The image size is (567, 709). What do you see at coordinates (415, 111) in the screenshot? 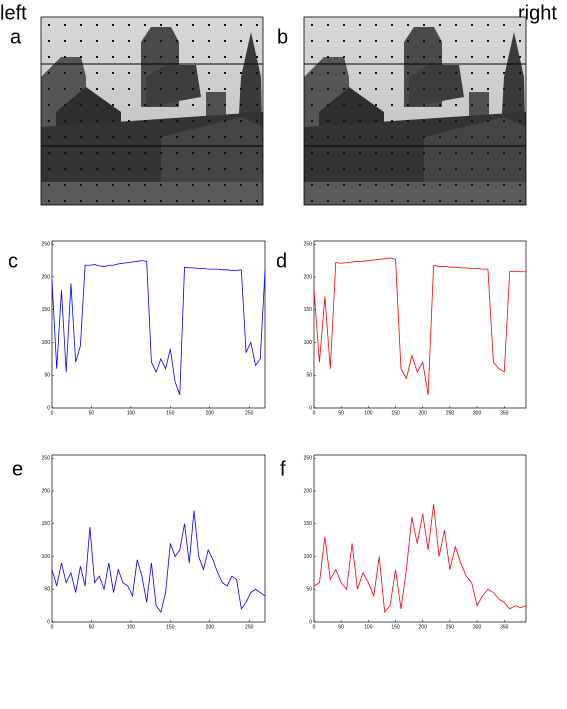
I see `photo-right` at bounding box center [415, 111].